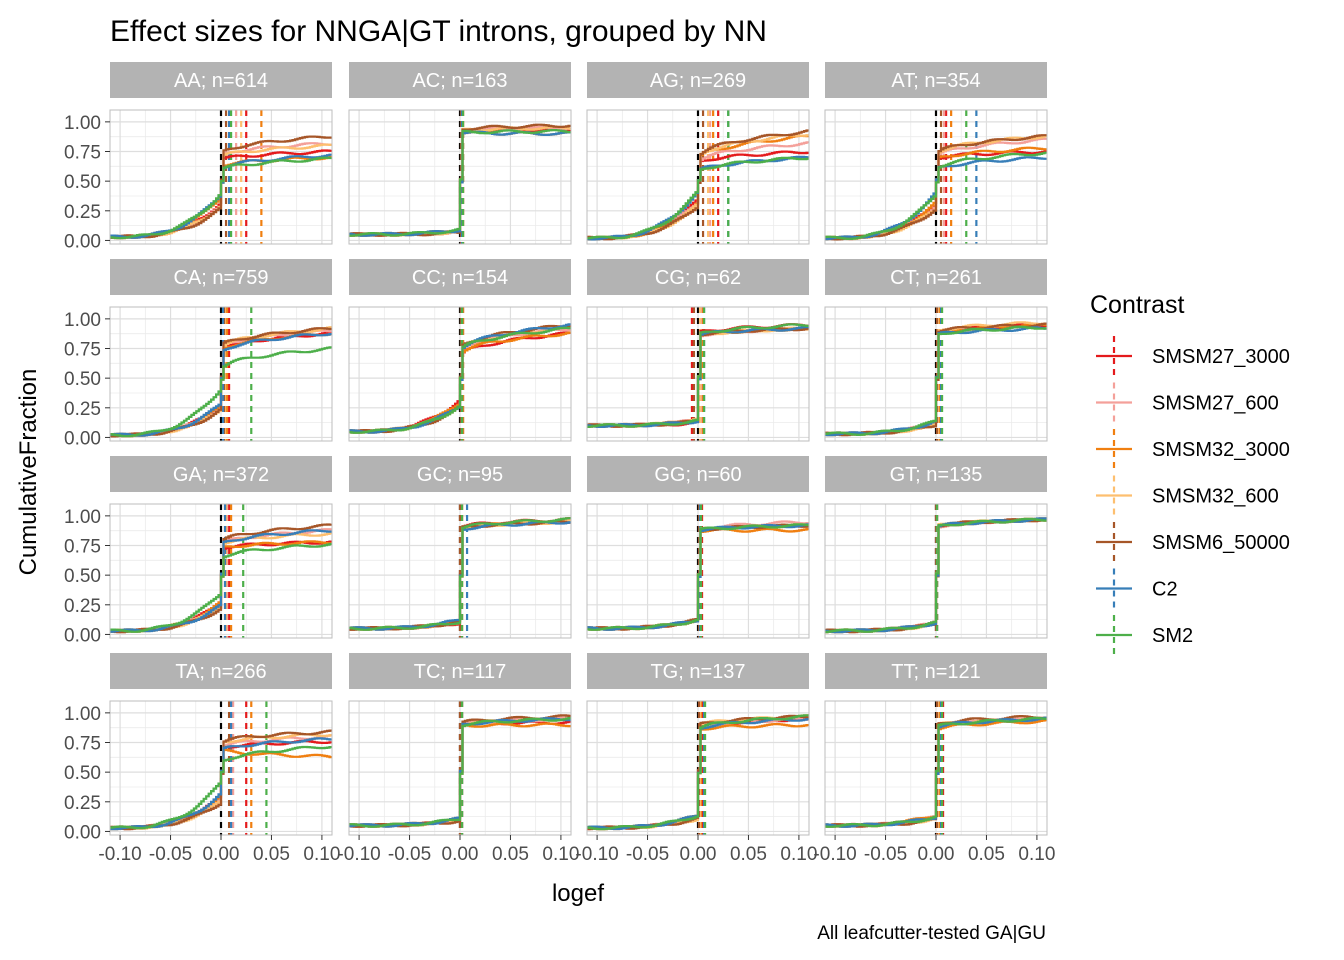  I want to click on facet-strip-label: CG; n=62, so click(698, 278).